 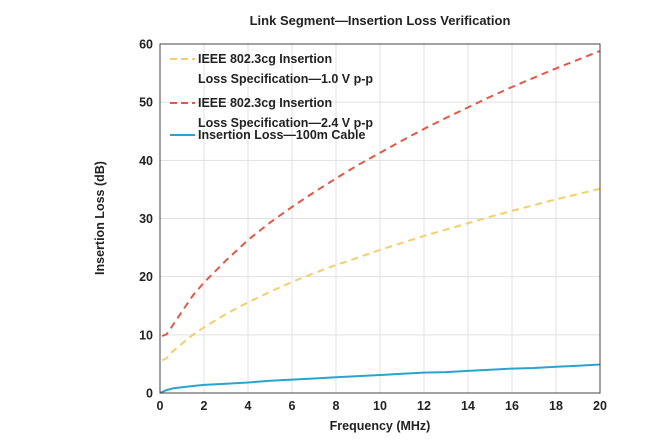 I want to click on y-axis-label: Insertion Loss (dB), so click(x=100, y=218).